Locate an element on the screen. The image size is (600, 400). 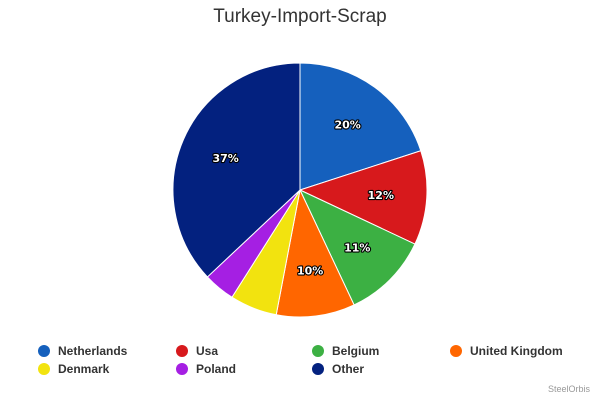
legend-item-other: Other is located at coordinates (338, 369).